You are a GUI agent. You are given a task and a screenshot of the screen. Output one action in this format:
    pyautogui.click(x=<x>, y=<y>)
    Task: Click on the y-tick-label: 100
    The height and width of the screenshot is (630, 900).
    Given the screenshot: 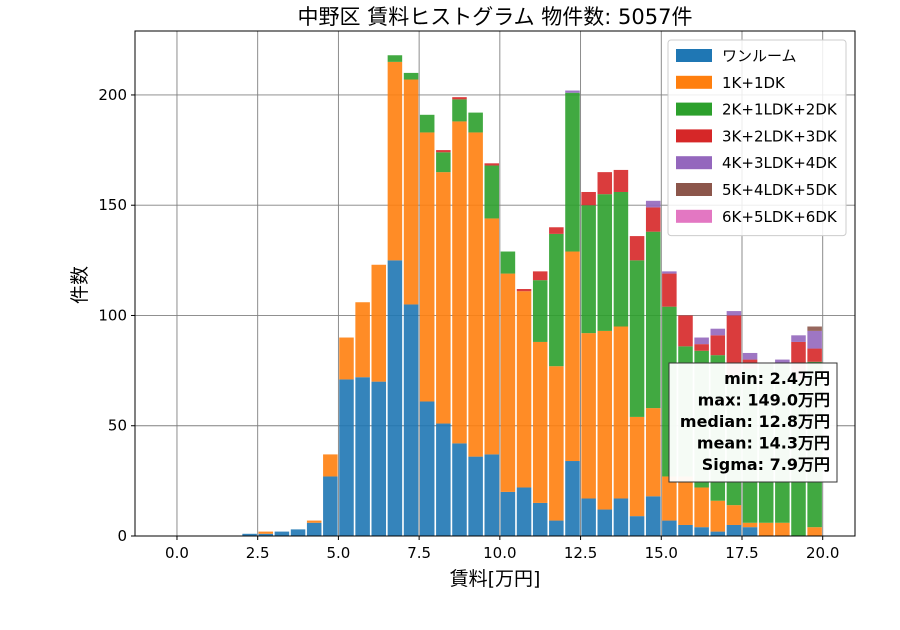 What is the action you would take?
    pyautogui.click(x=112, y=315)
    